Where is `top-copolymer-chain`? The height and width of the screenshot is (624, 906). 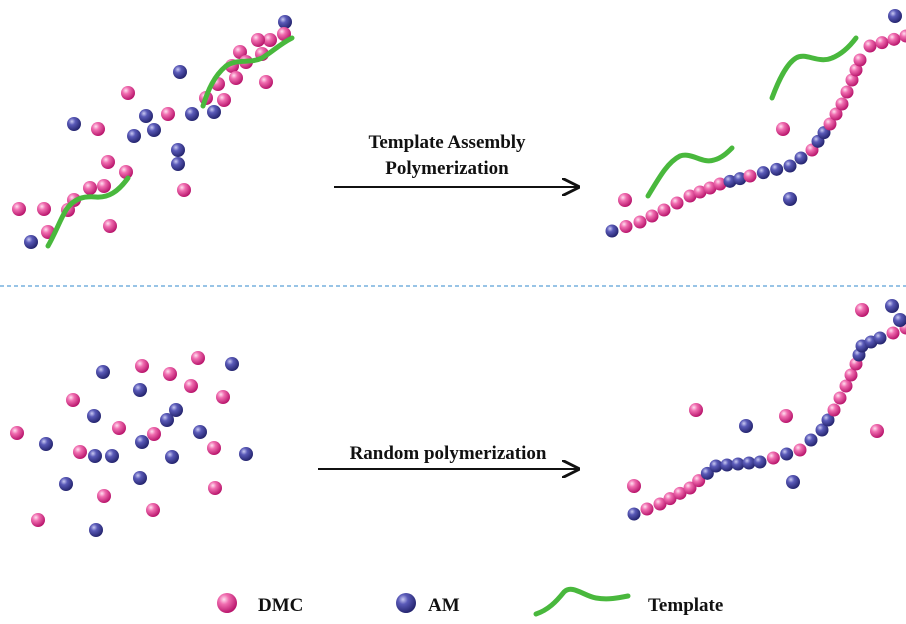
top-copolymer-chain is located at coordinates (755, 133).